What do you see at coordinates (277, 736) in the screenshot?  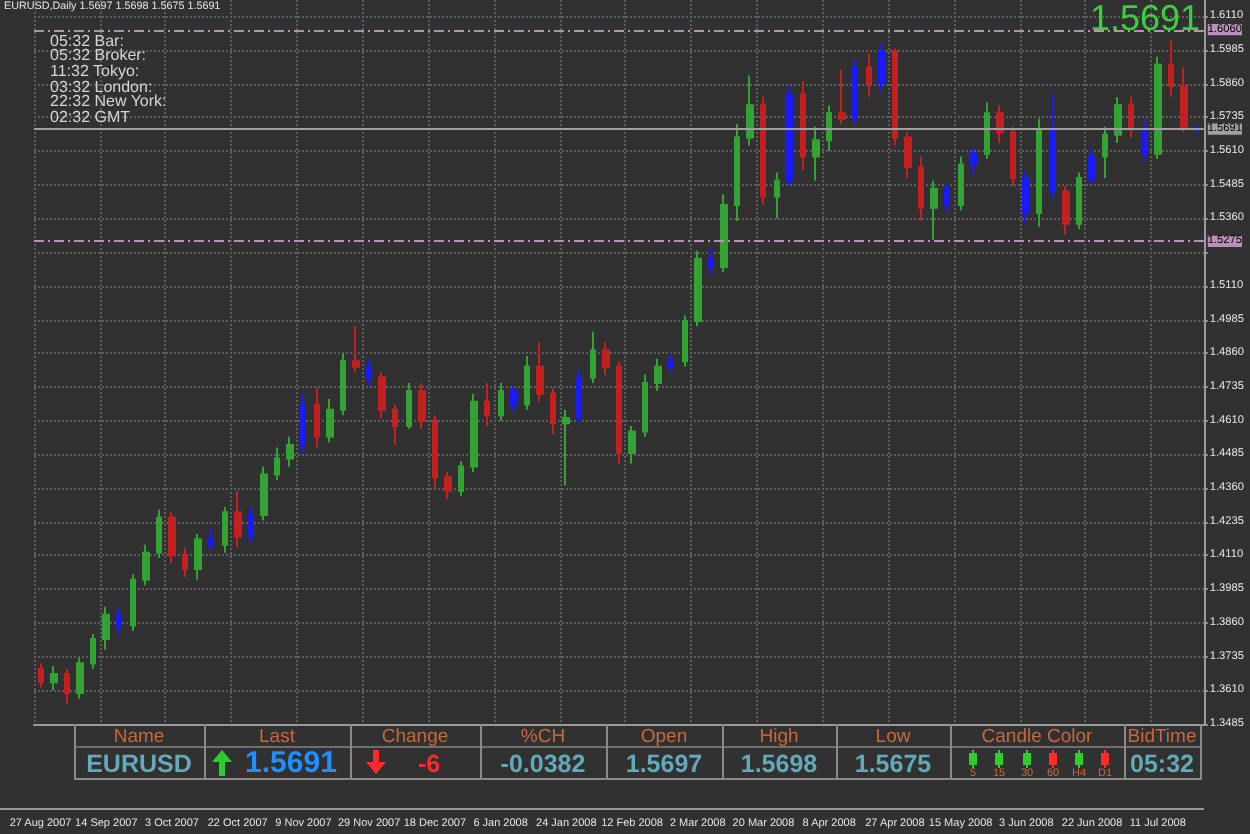 I see `text: Last` at bounding box center [277, 736].